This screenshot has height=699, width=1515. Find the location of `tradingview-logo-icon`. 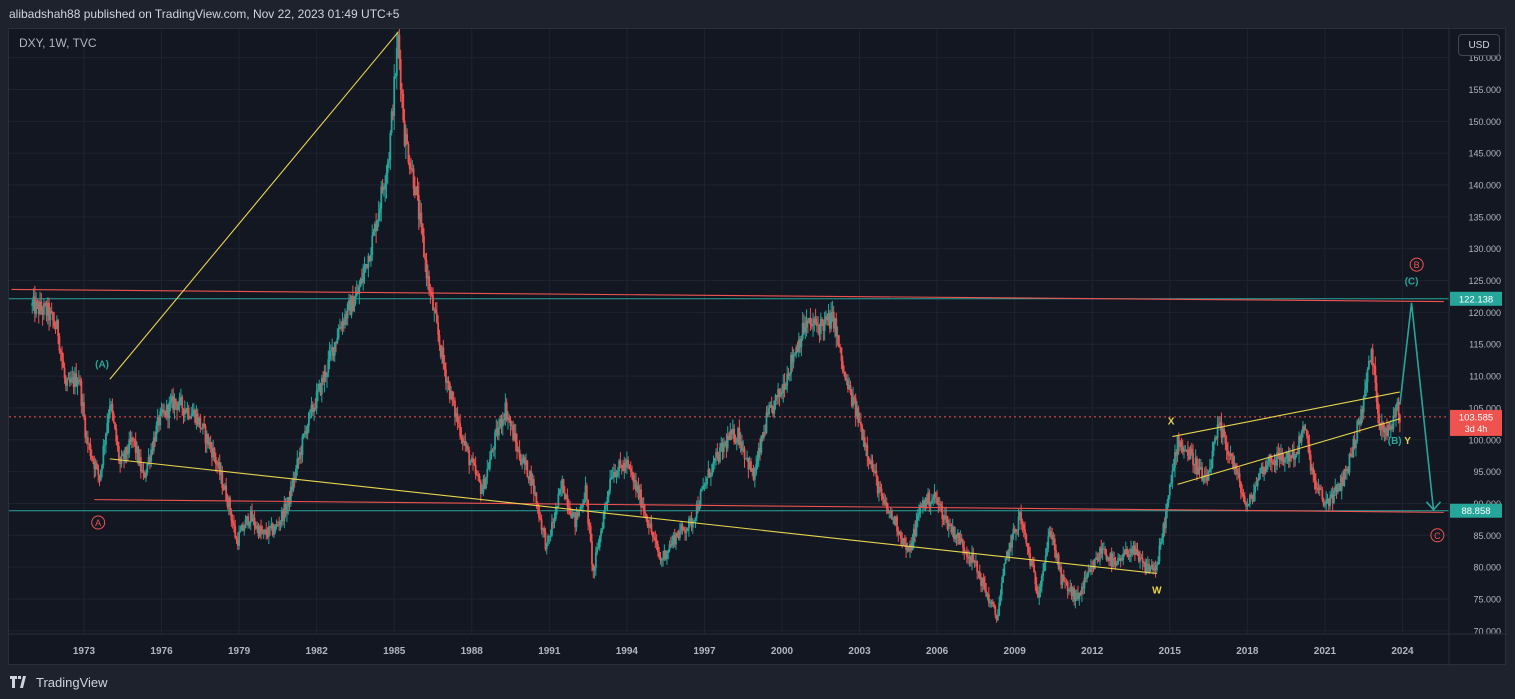

tradingview-logo-icon is located at coordinates (20, 682).